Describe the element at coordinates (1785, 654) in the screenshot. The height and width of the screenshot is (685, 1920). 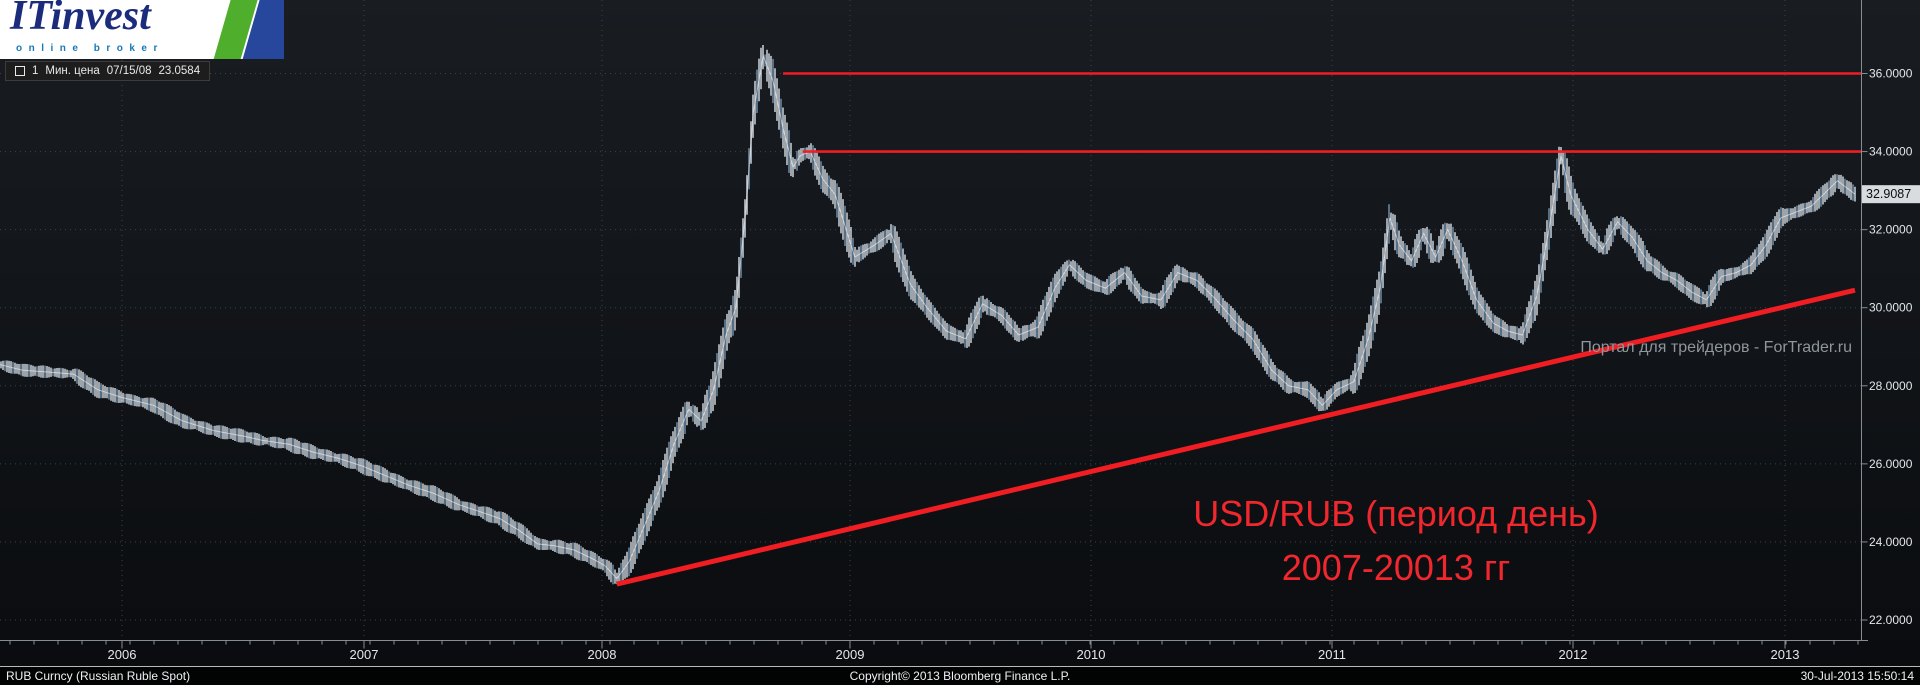
I see `x-tick-label: 2013` at that location.